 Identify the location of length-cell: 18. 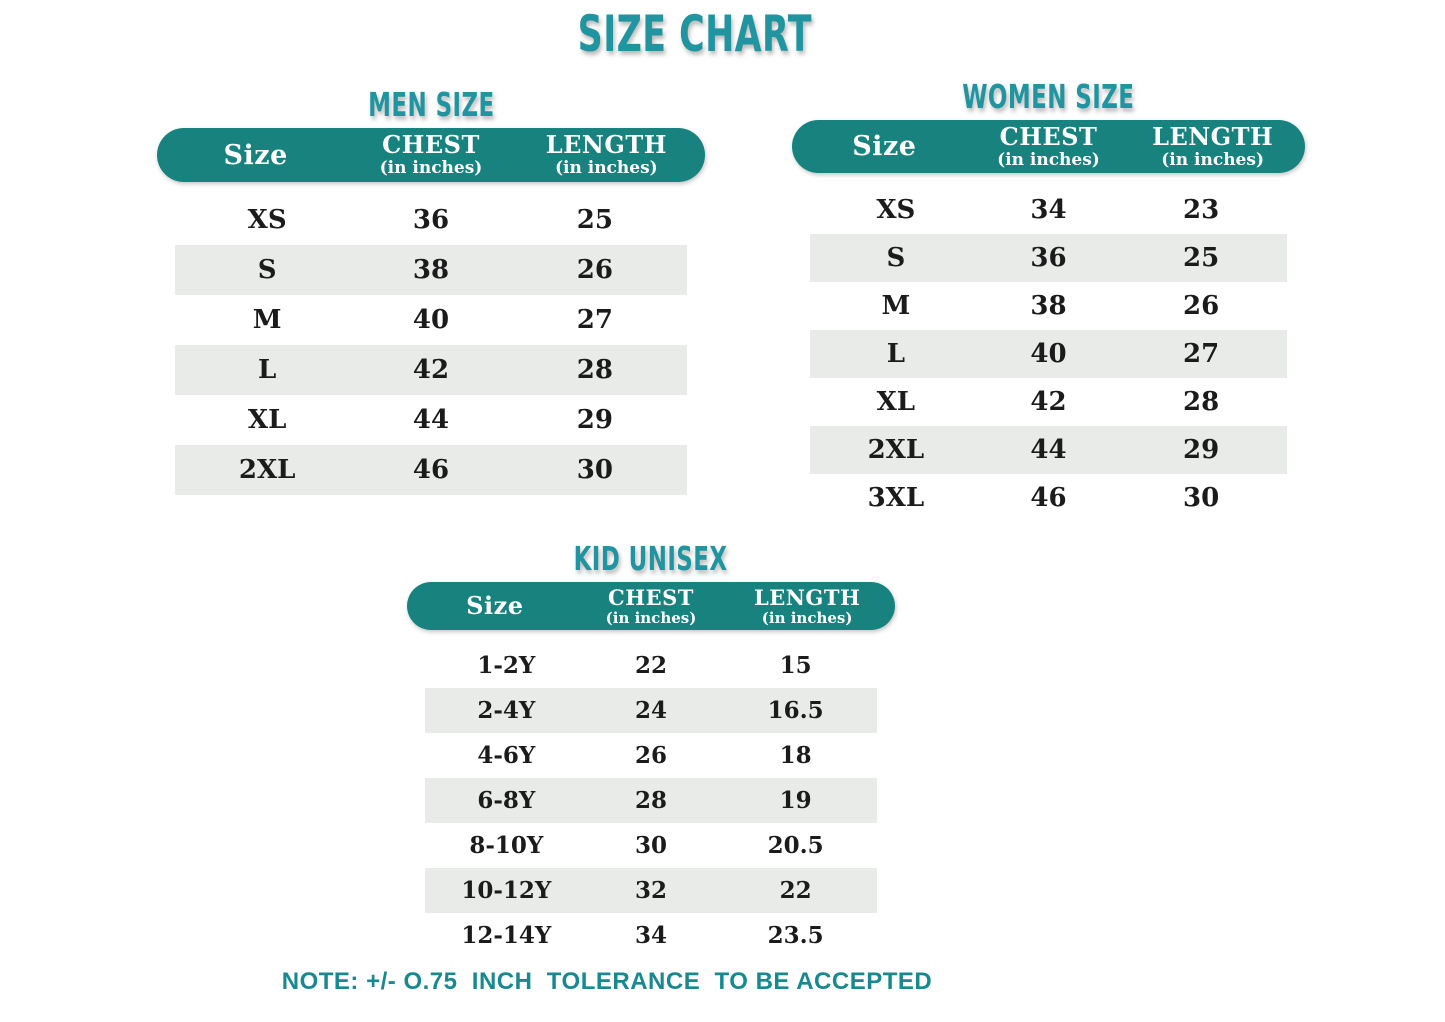
(795, 755).